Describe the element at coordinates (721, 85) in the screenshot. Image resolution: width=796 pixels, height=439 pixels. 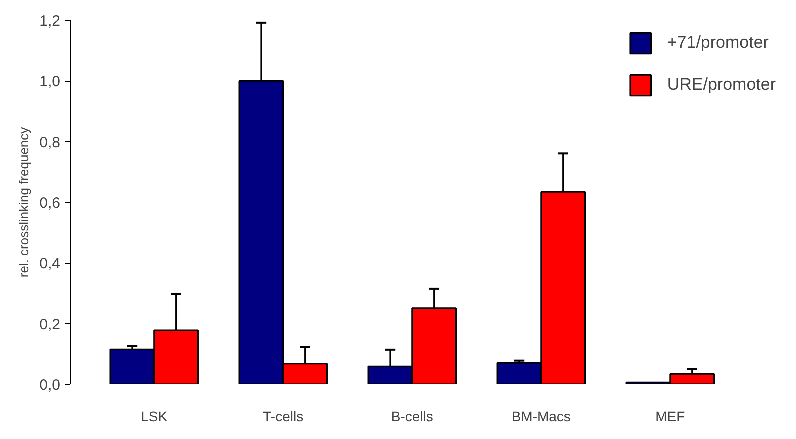
I see `legend-label: URE/promoter` at that location.